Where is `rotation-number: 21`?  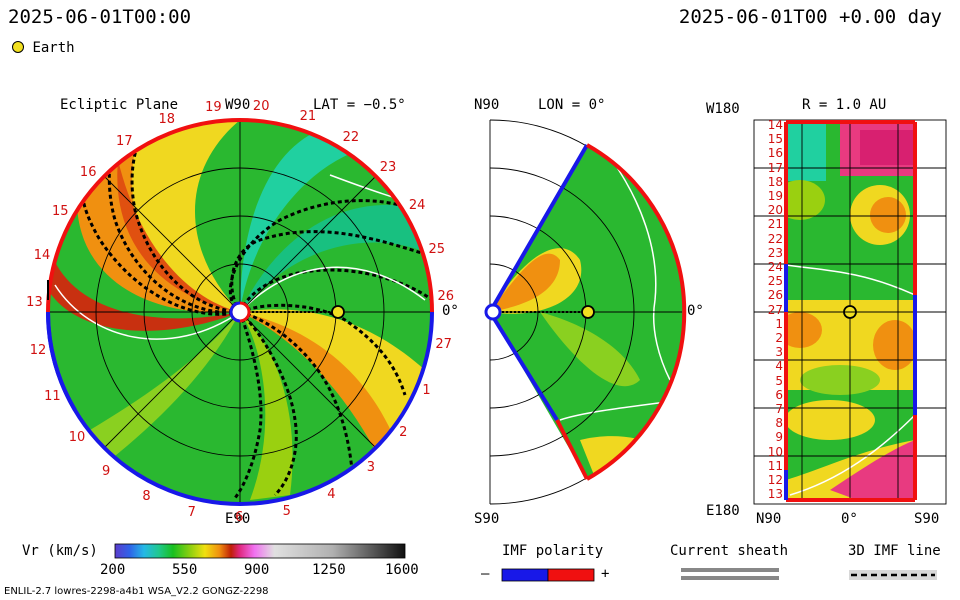
rotation-number: 21 is located at coordinates (308, 117).